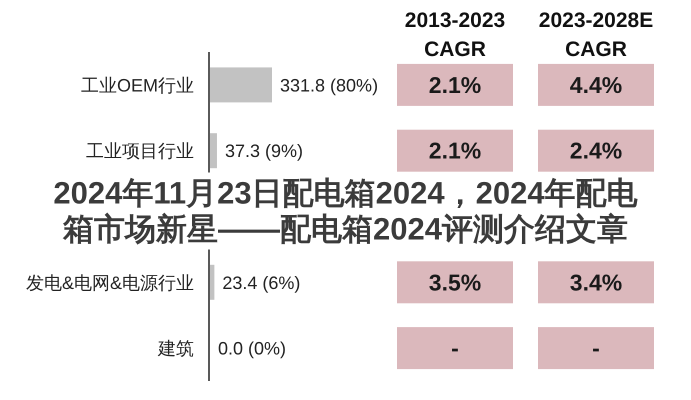  I want to click on category-label: 2013-2023 CAGR, so click(455, 35).